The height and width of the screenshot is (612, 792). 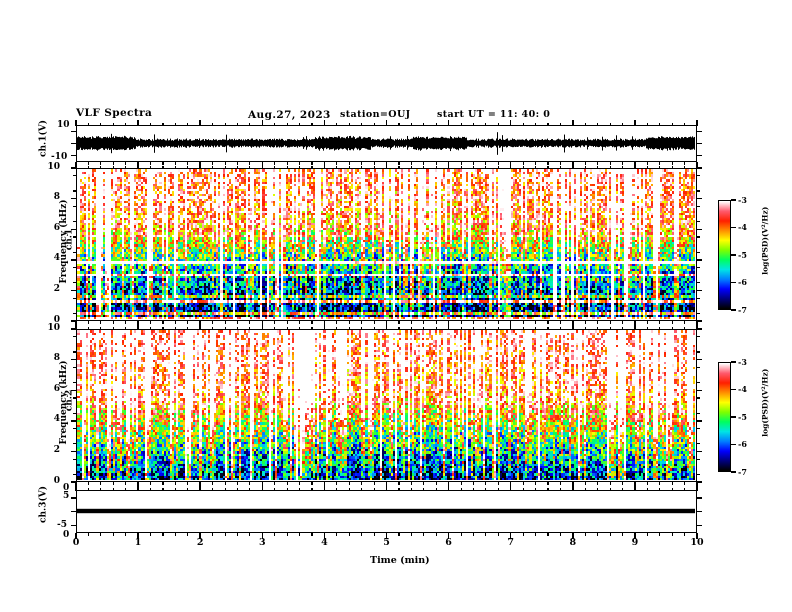 What do you see at coordinates (200, 542) in the screenshot?
I see `x-tick-label-2: 2` at bounding box center [200, 542].